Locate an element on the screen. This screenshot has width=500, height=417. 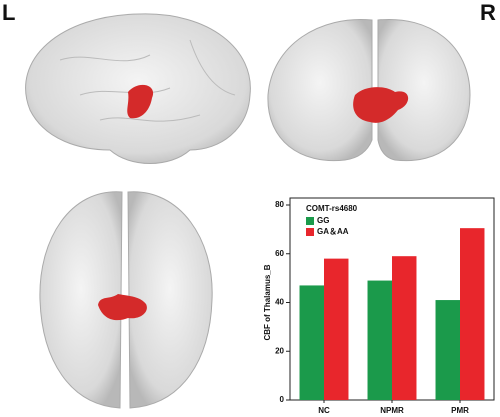
y-tick-label: 0 is located at coordinates (282, 399).